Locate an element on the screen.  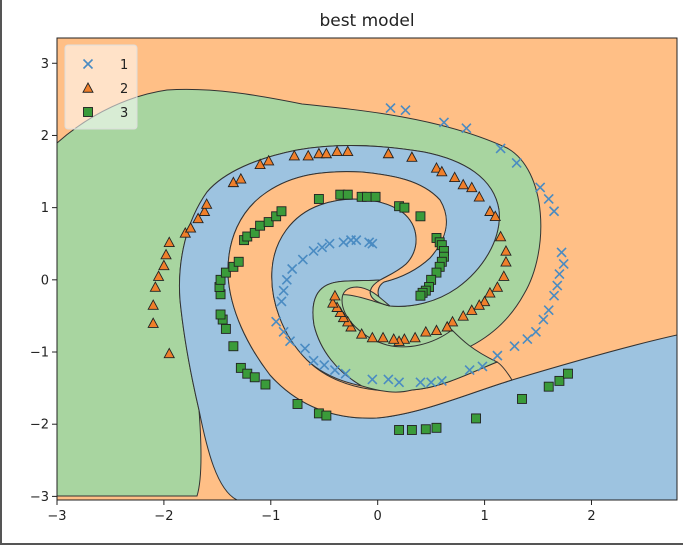
y-tick-label: 1 is located at coordinates (45, 208).